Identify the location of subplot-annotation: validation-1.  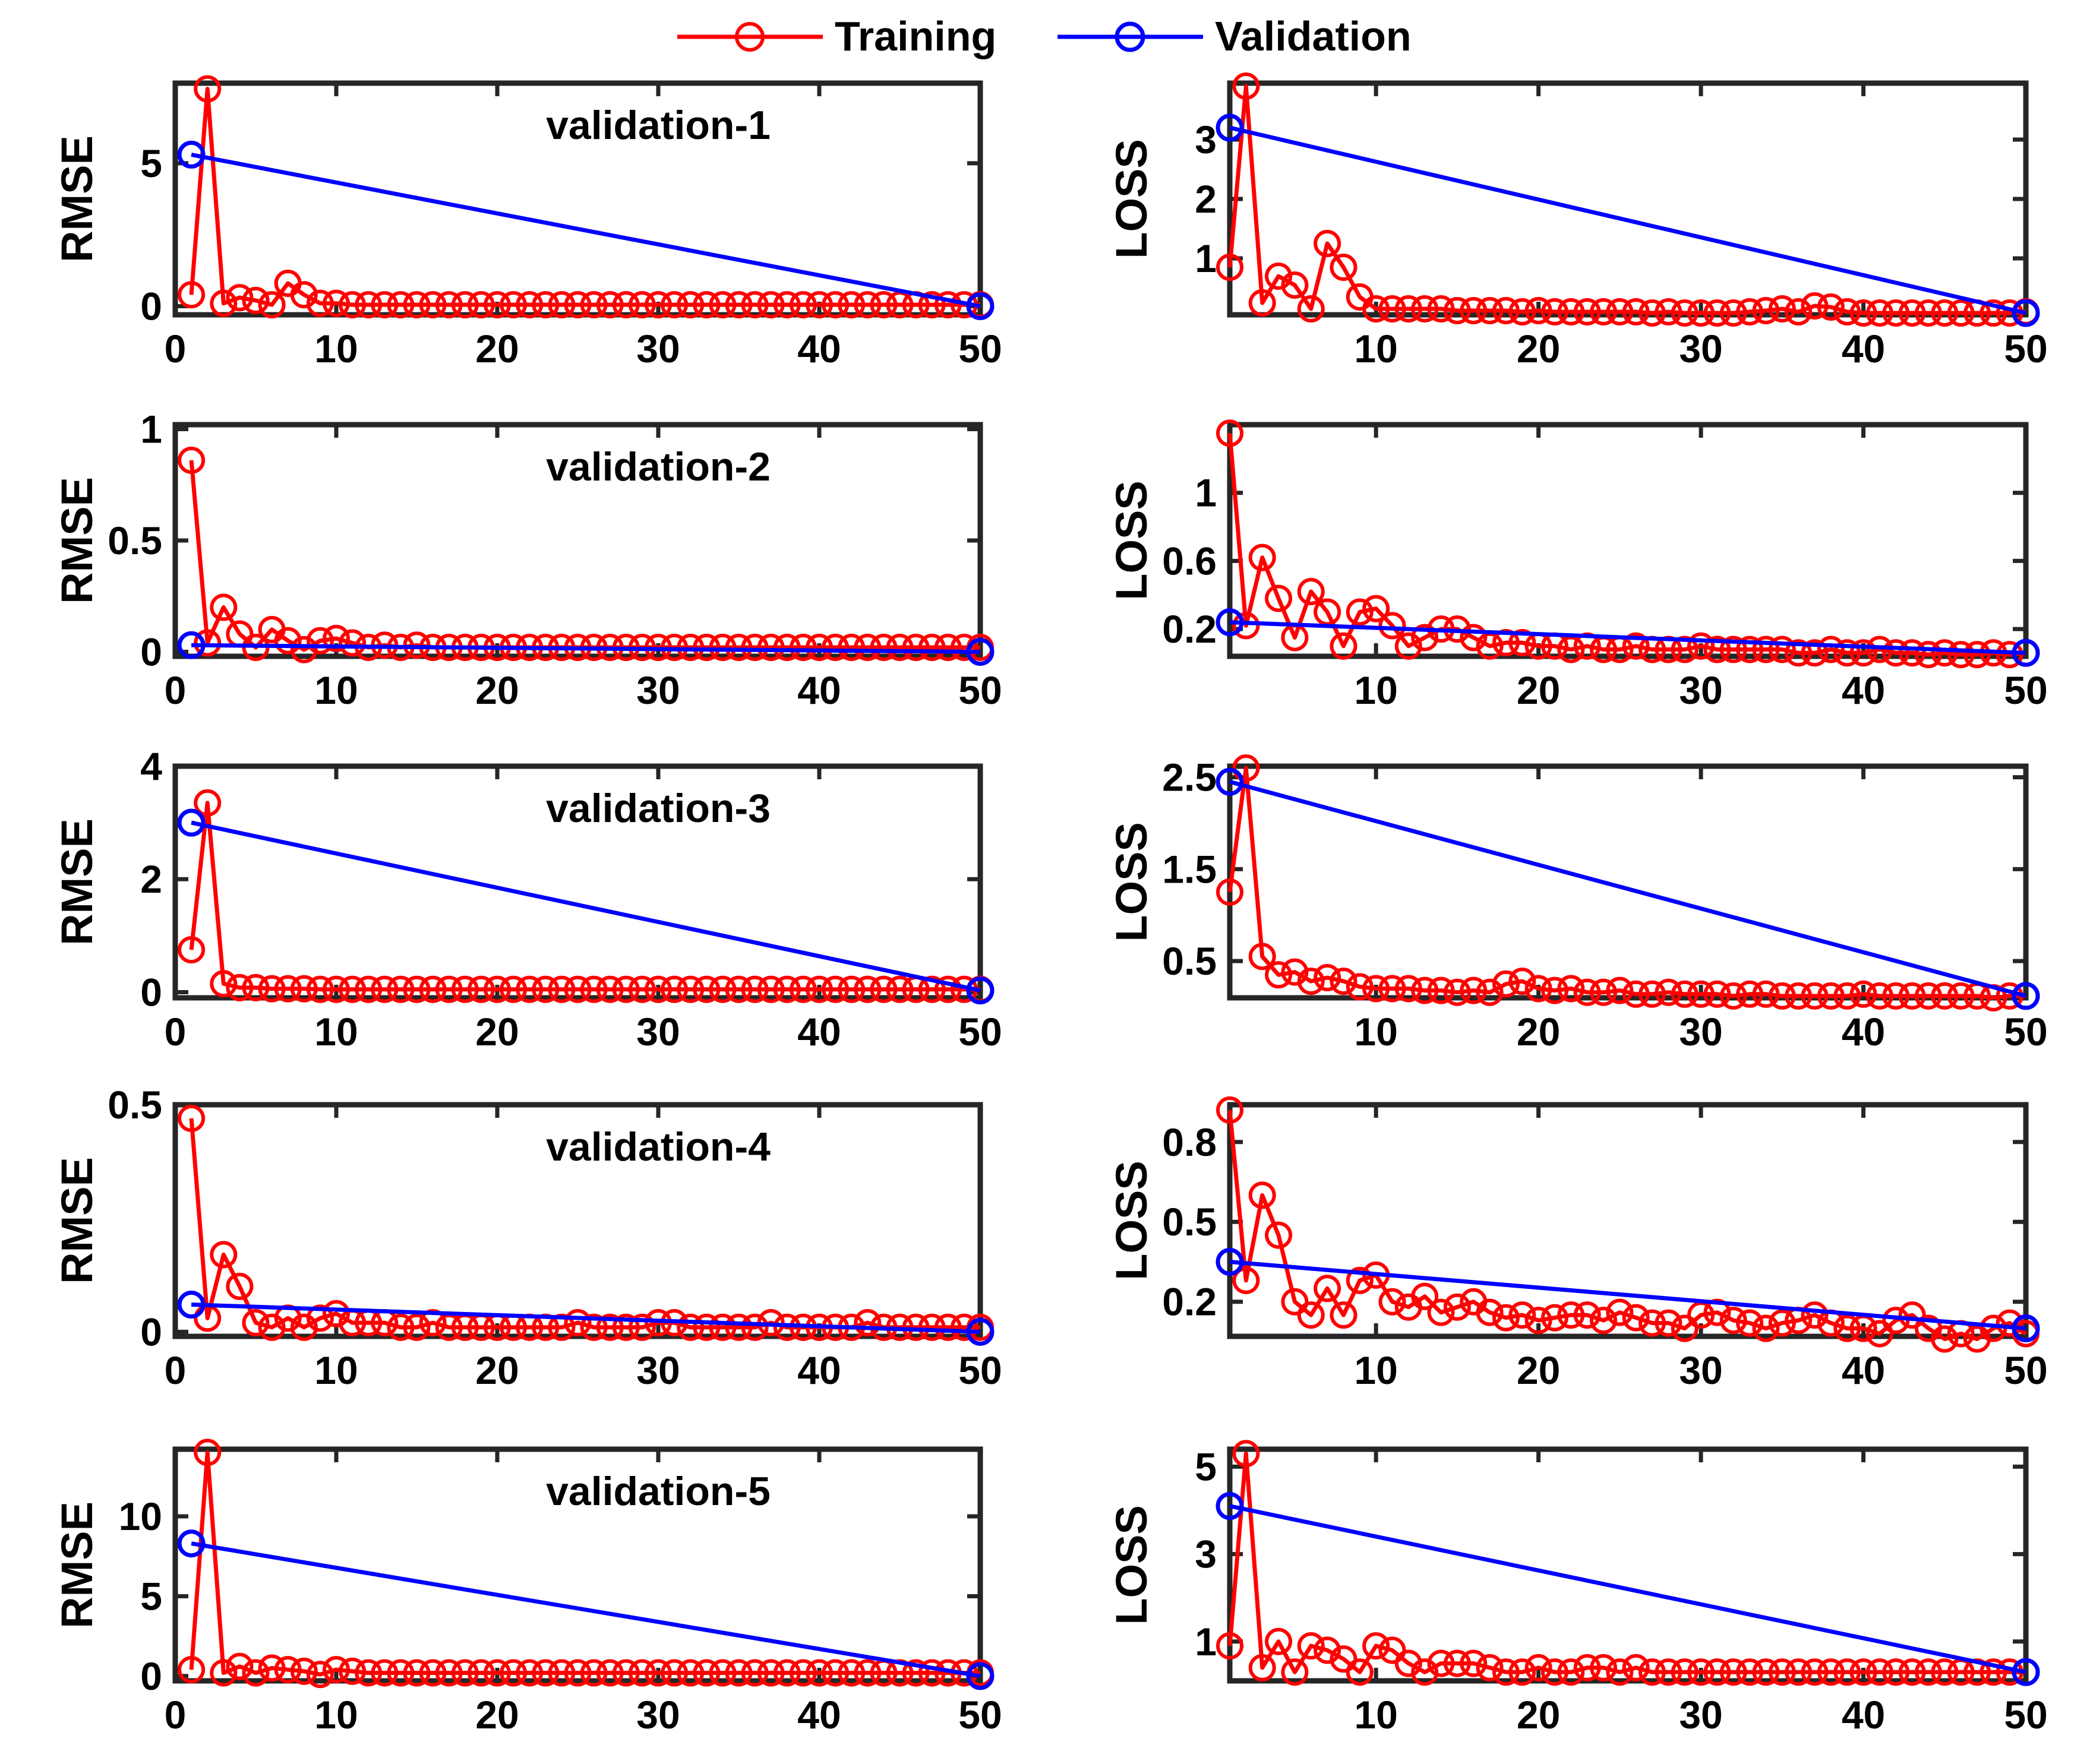
(659, 125).